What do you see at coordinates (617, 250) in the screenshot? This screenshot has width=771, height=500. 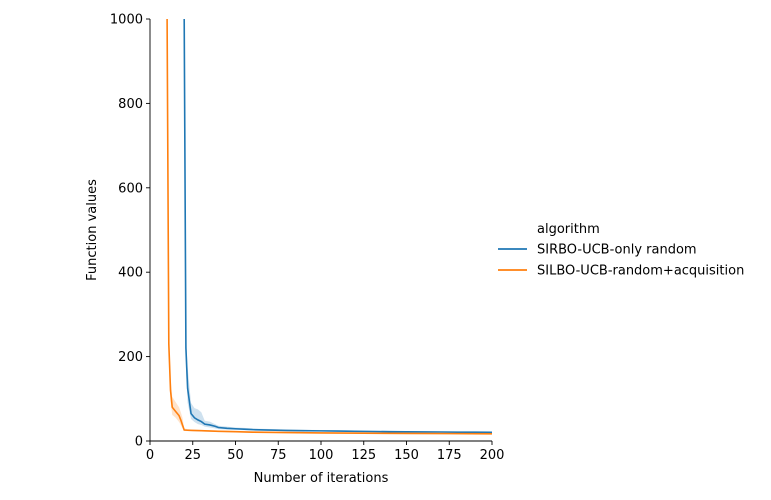 I see `legend-label-1: SIRBO-UCB-only random` at bounding box center [617, 250].